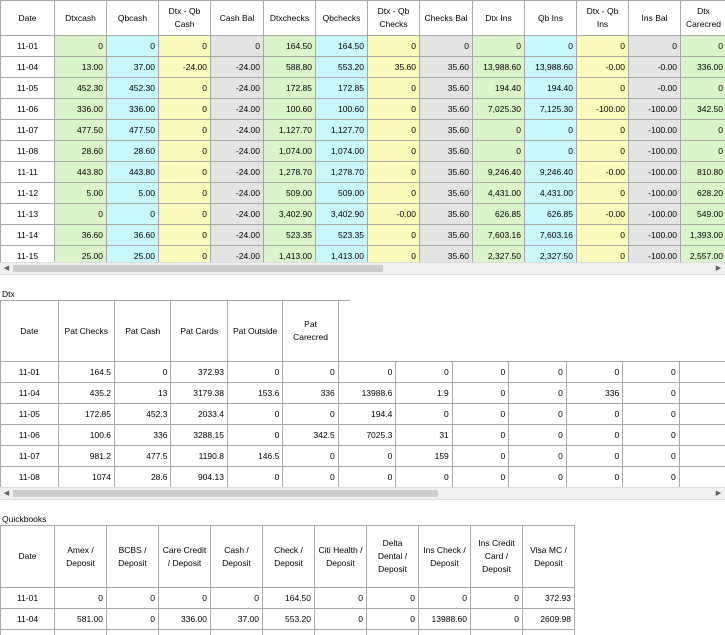 This screenshot has width=725, height=635. Describe the element at coordinates (29, 393) in the screenshot. I see `dtx-date-cell: 11-04` at that location.